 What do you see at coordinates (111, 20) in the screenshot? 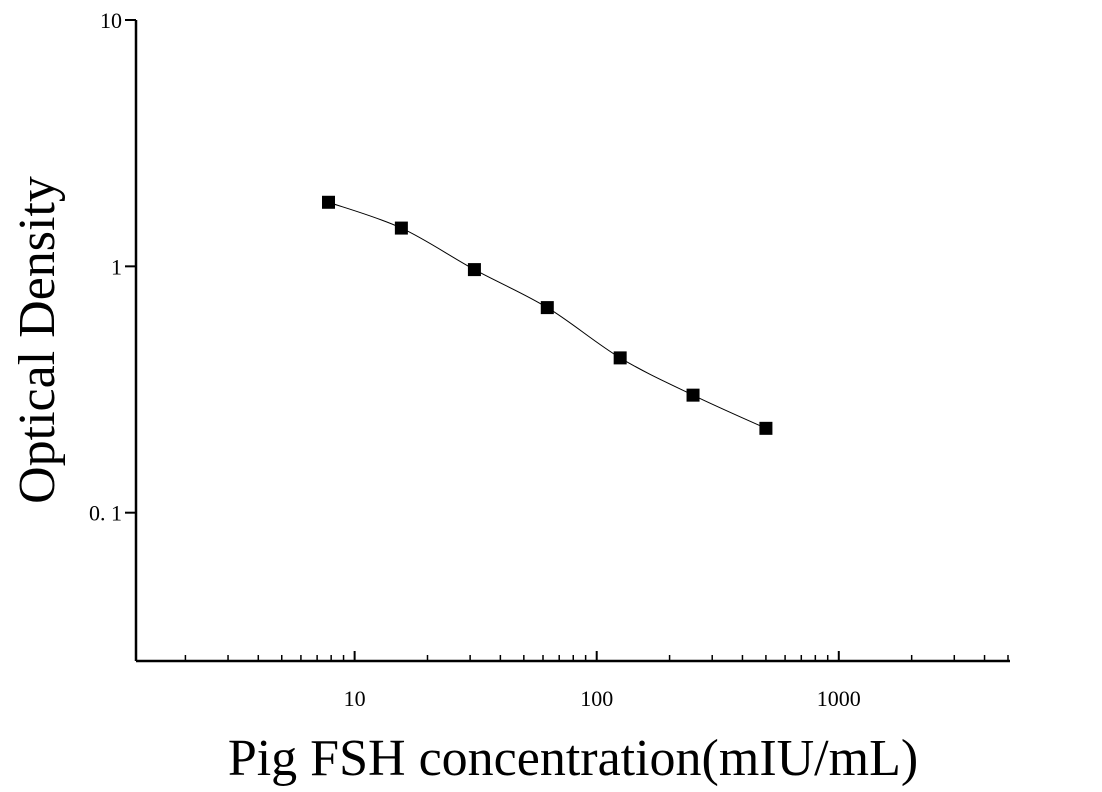
I see `y-tick-label: 10` at bounding box center [111, 20].